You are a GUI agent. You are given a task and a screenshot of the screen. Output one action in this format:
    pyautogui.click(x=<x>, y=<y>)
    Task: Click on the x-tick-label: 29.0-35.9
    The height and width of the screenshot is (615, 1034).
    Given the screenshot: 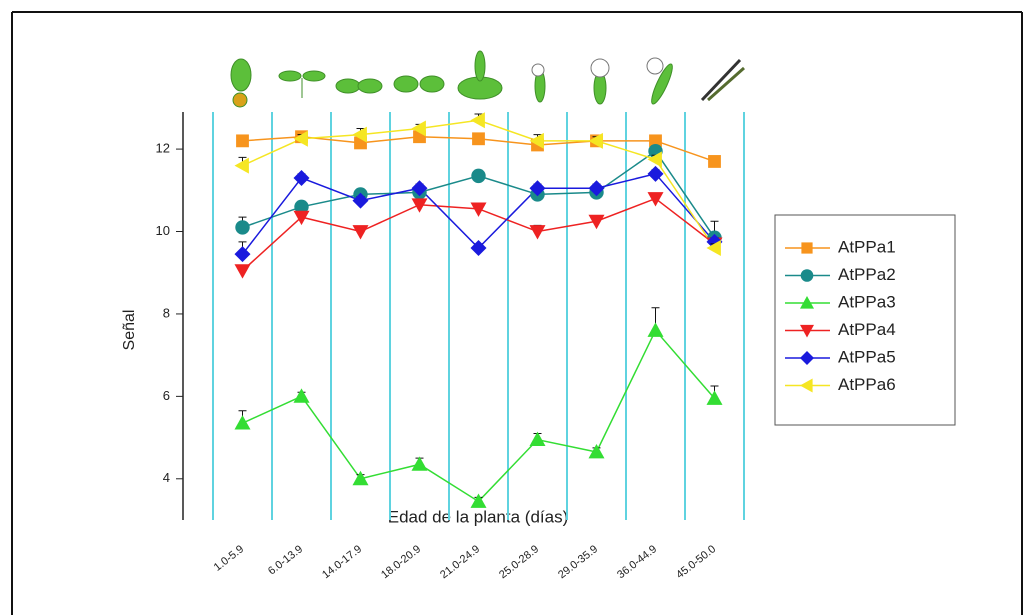 What is the action you would take?
    pyautogui.click(x=578, y=562)
    